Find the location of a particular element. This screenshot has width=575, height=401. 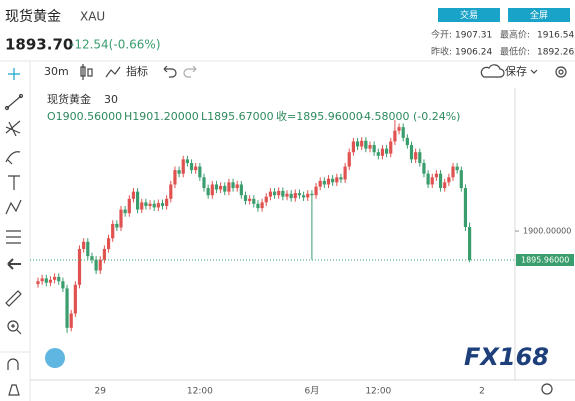

trade-button-label: 交易 is located at coordinates (469, 15).